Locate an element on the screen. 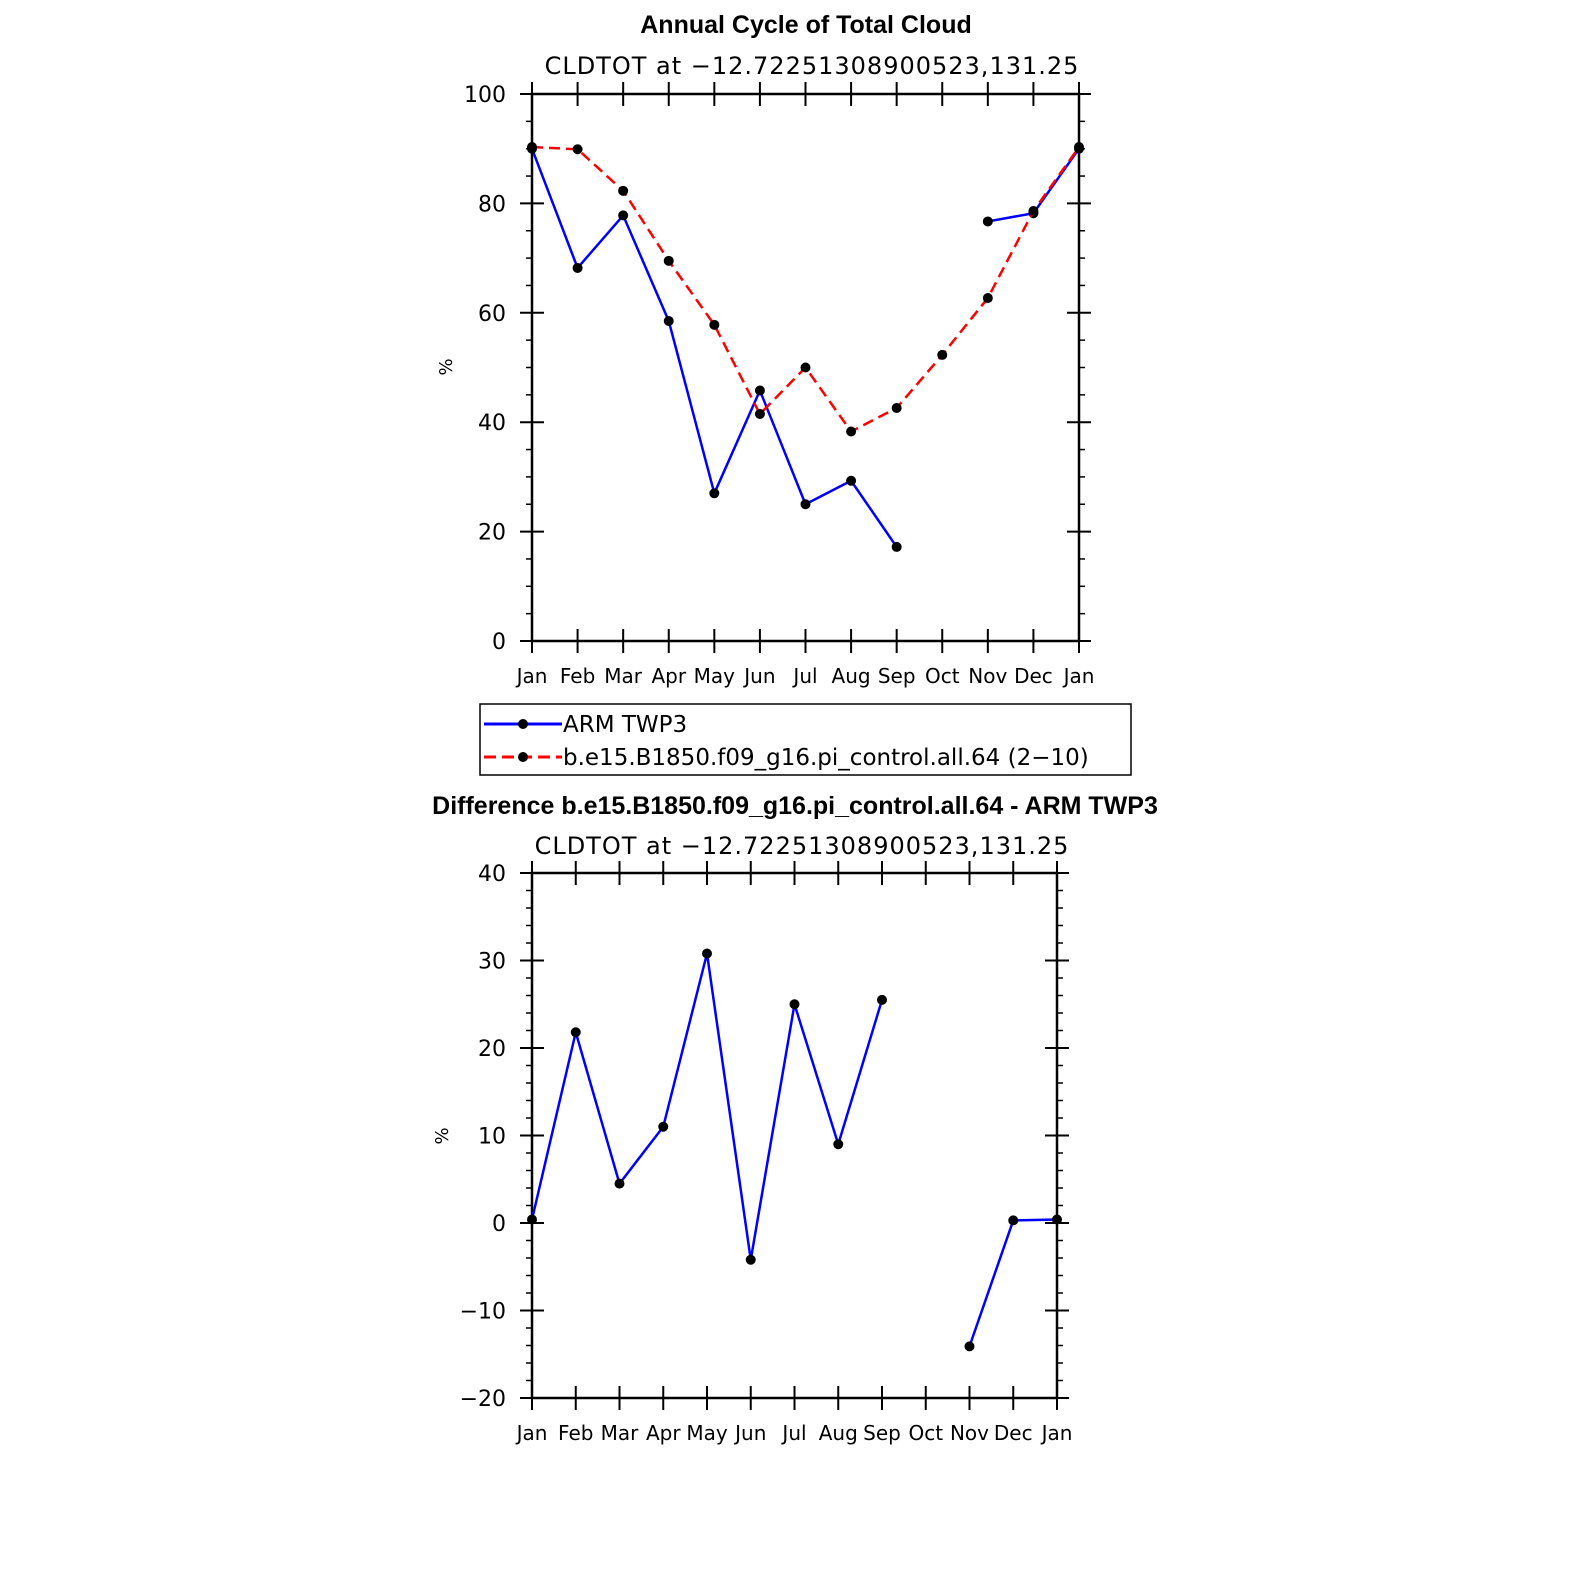  top-xtick-label: Aug is located at coordinates (851, 676).